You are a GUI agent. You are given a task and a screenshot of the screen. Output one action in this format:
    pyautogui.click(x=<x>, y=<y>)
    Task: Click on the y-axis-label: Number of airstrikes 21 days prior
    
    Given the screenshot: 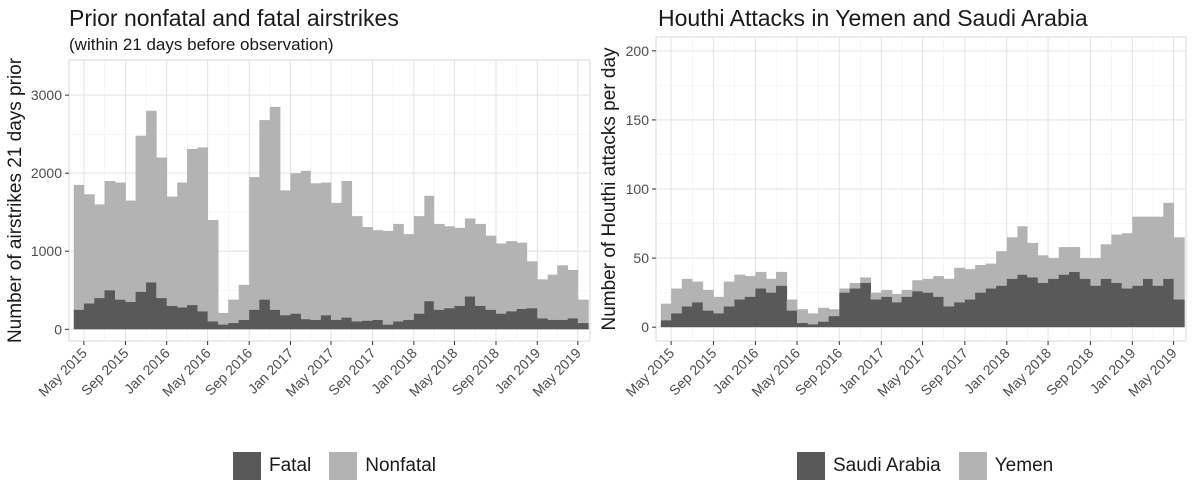 What is the action you would take?
    pyautogui.click(x=15, y=200)
    